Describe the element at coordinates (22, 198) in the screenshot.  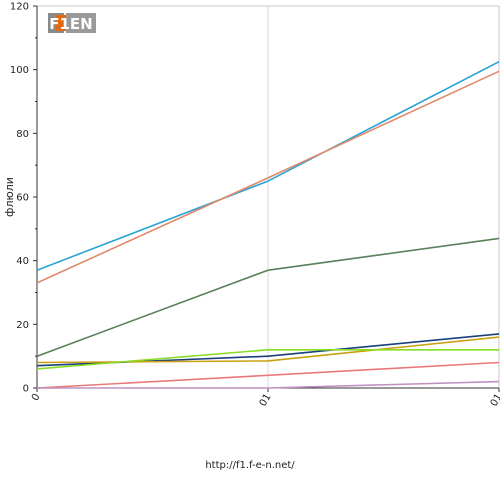
I see `y-tick-label: 60` at that location.